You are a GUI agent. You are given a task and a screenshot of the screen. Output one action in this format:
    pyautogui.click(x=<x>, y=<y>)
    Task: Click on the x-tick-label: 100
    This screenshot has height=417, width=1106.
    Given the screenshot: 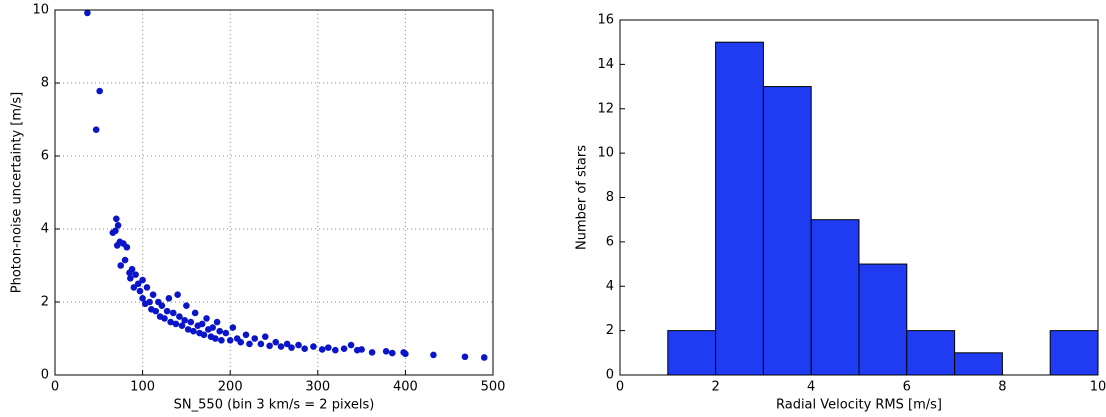 What is the action you would take?
    pyautogui.click(x=142, y=387)
    